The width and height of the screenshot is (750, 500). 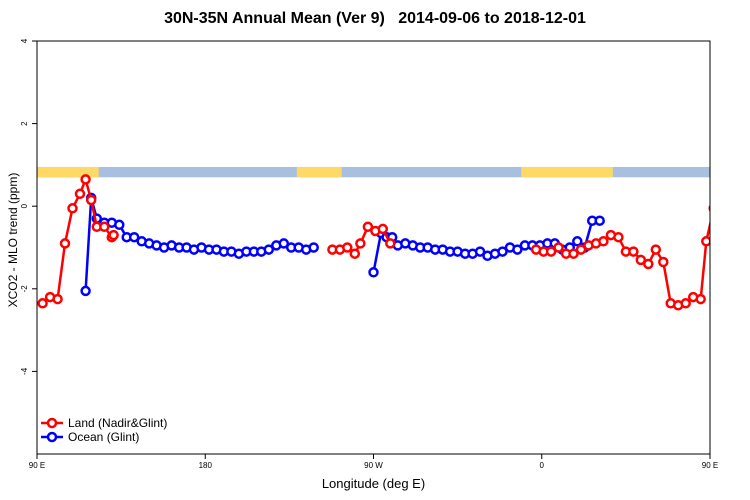 I want to click on y-tick-label: -2, so click(x=24, y=289).